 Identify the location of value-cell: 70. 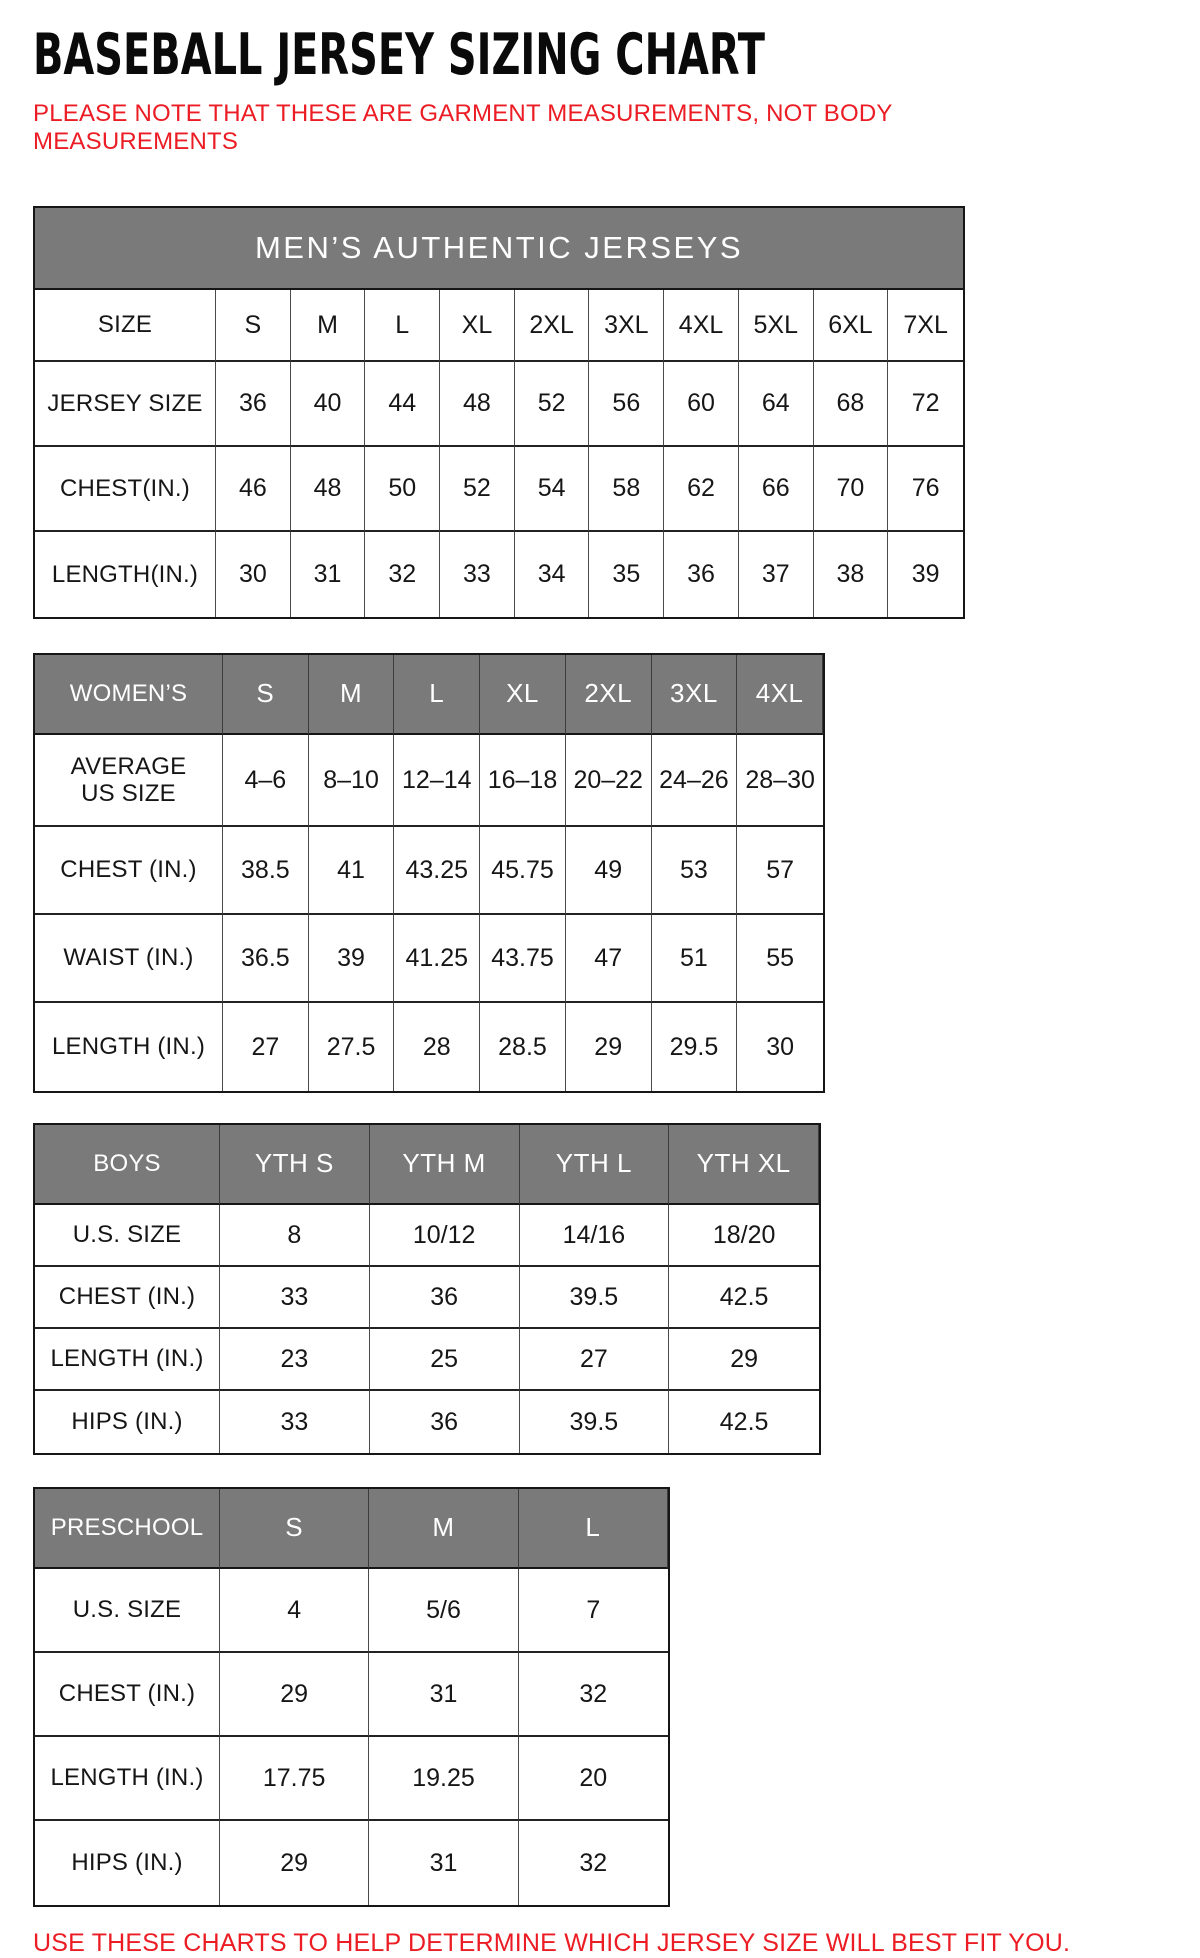
(851, 490).